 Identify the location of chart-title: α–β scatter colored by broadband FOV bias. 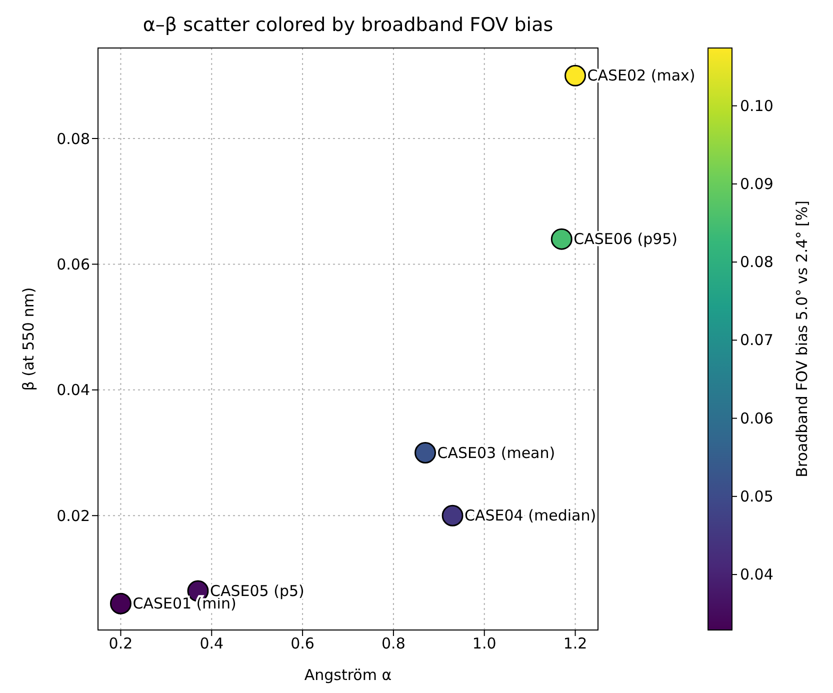
(348, 25).